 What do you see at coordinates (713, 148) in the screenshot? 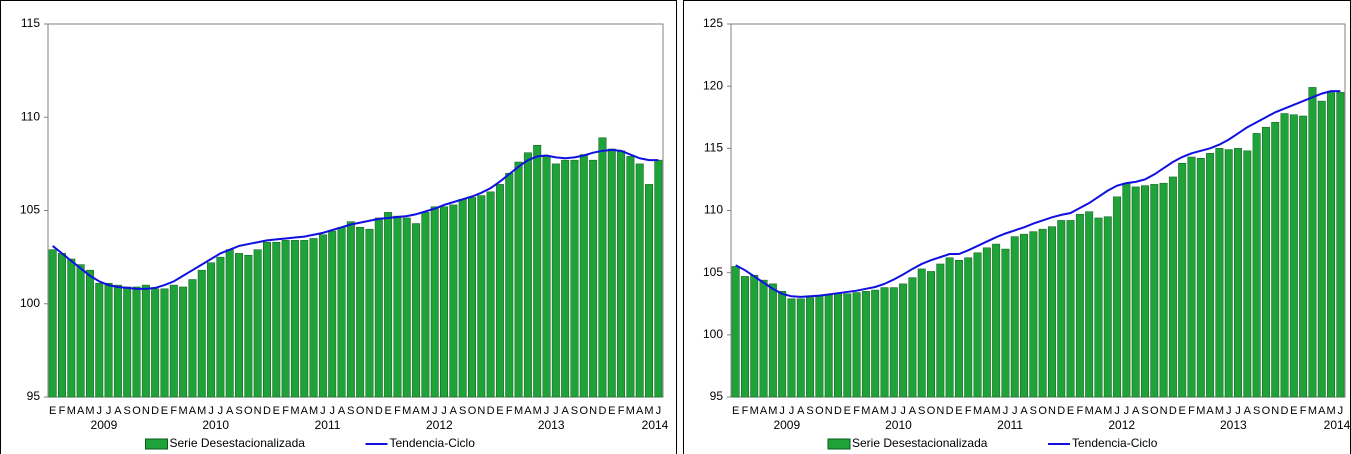
I see `y-tick-label: 115` at bounding box center [713, 148].